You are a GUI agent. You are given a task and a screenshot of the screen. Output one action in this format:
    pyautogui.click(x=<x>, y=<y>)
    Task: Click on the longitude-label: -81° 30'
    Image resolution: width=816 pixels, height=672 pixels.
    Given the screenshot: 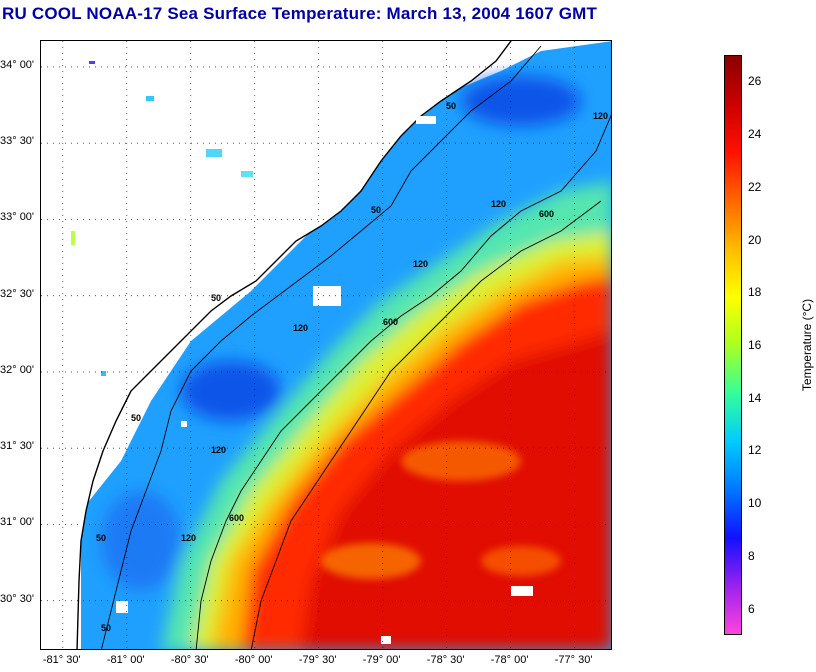 What is the action you would take?
    pyautogui.click(x=61, y=660)
    